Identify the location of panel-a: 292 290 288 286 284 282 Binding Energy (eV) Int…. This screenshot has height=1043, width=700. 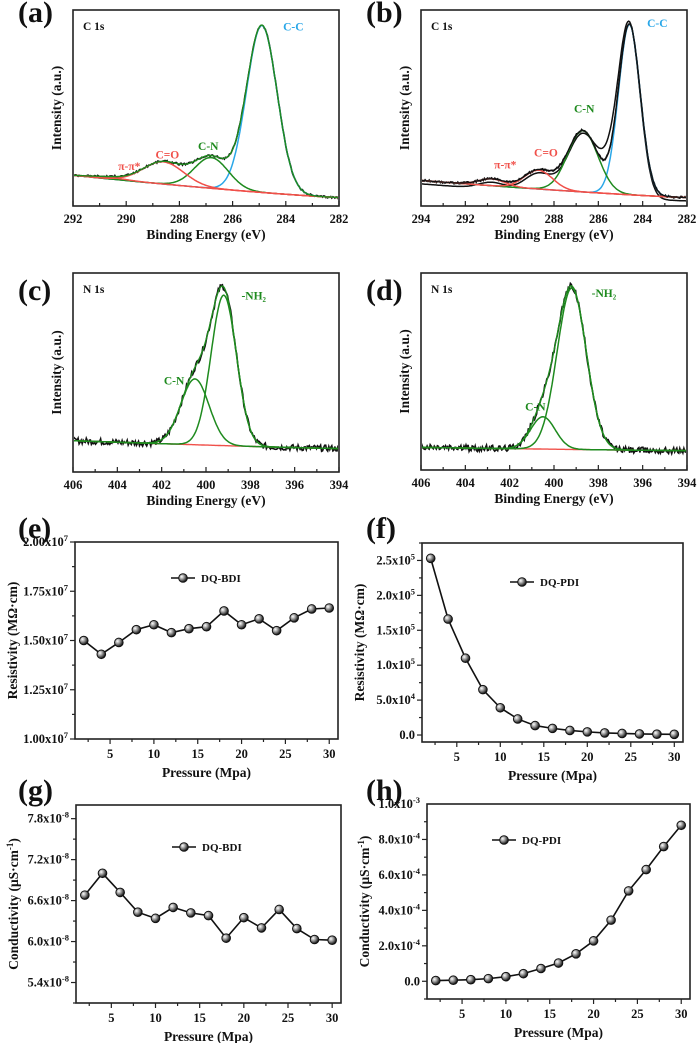
(183, 121).